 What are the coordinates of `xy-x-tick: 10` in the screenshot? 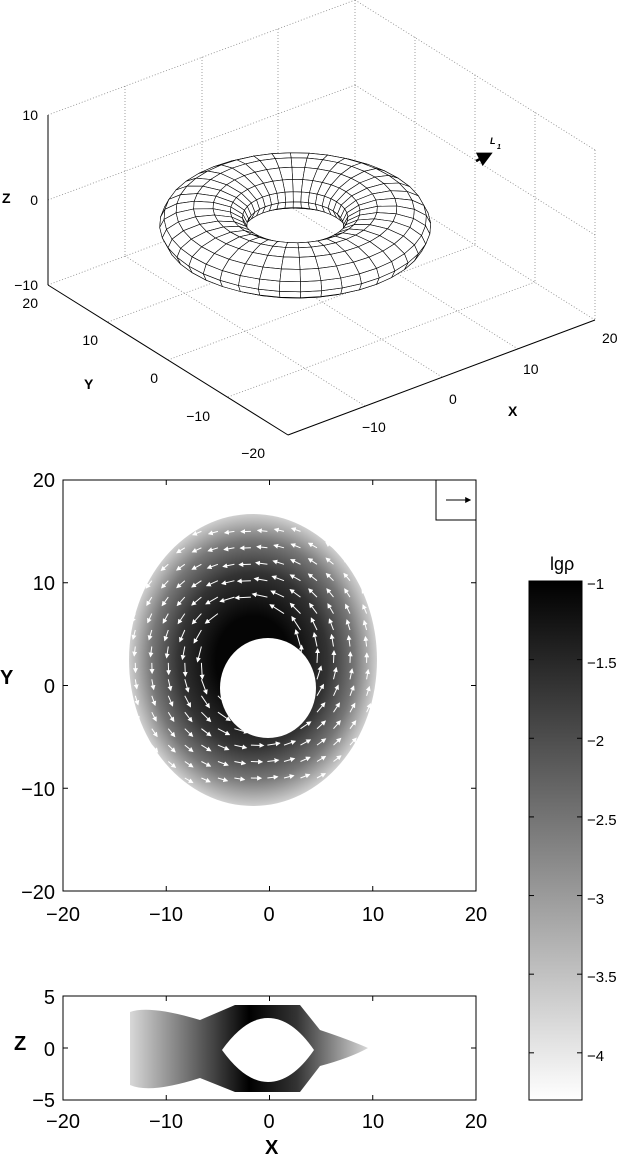 It's located at (373, 915).